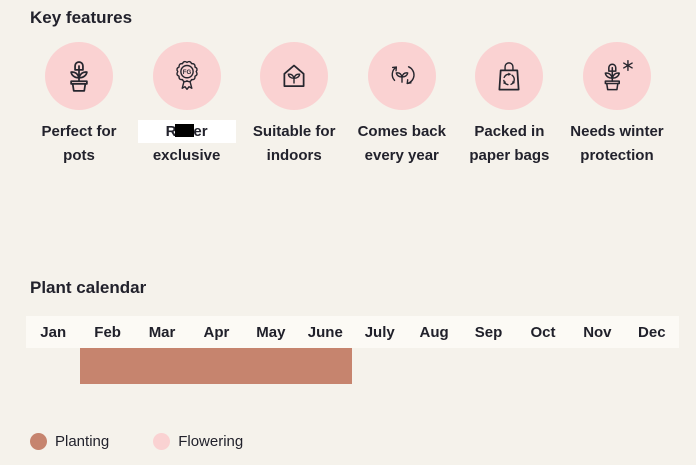 This screenshot has height=465, width=696. I want to click on legend-item-flowering: Flowering, so click(198, 441).